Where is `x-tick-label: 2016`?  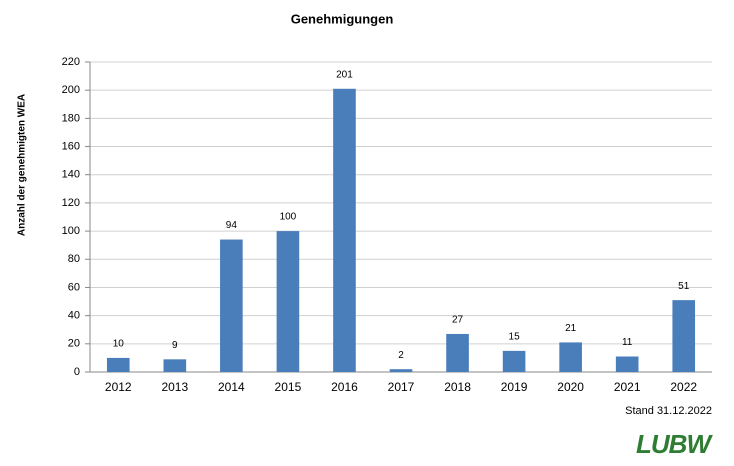
x-tick-label: 2016 is located at coordinates (344, 387).